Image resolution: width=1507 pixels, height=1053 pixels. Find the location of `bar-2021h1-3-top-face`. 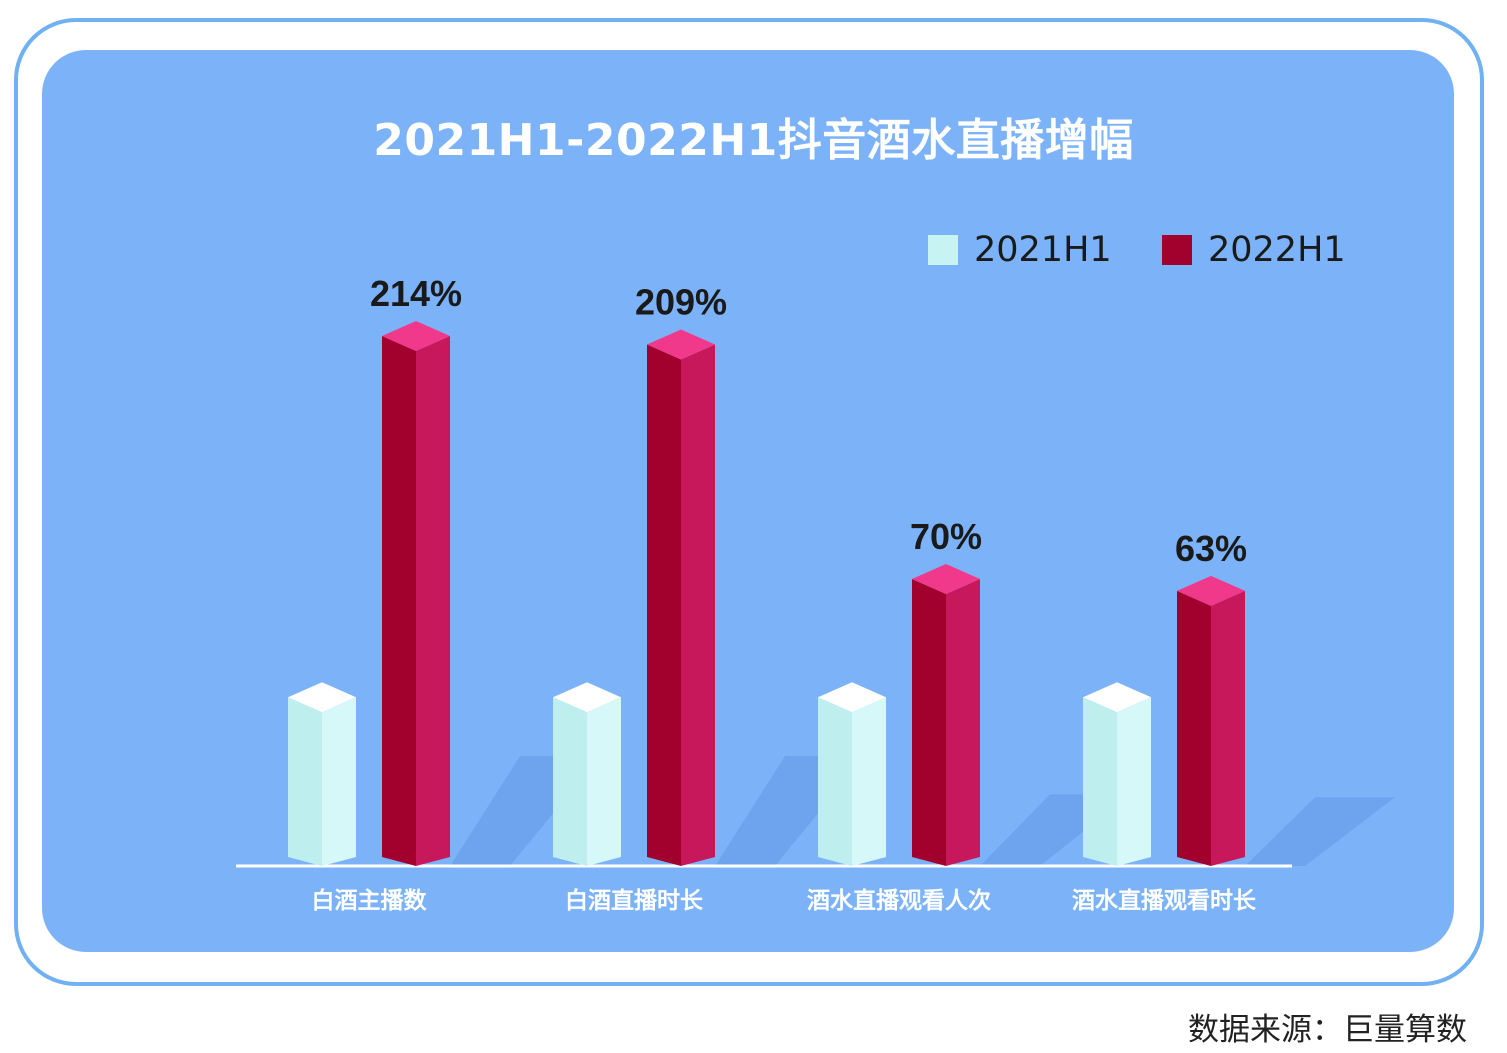

bar-2021h1-3-top-face is located at coordinates (852, 697).